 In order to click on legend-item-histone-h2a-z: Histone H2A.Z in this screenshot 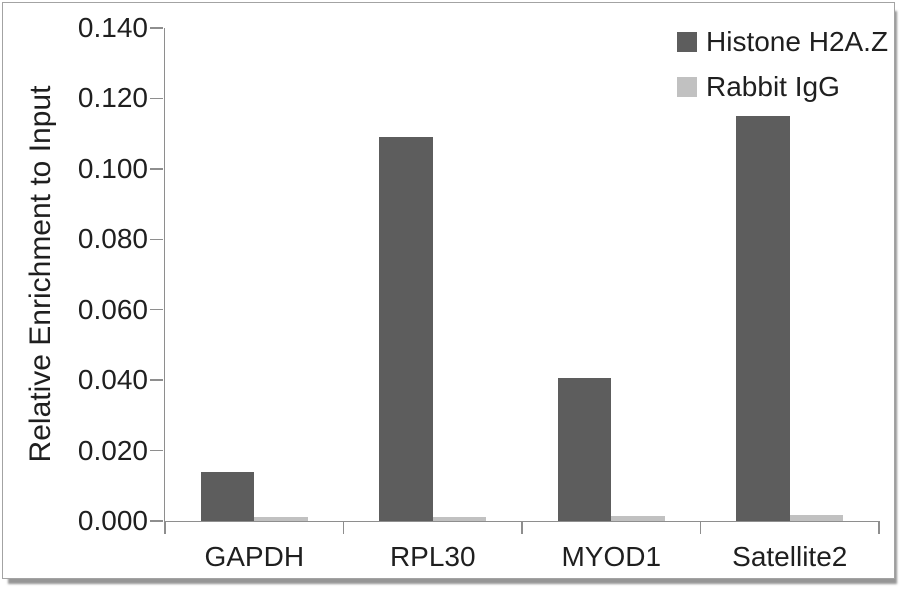, I will do `click(782, 42)`.